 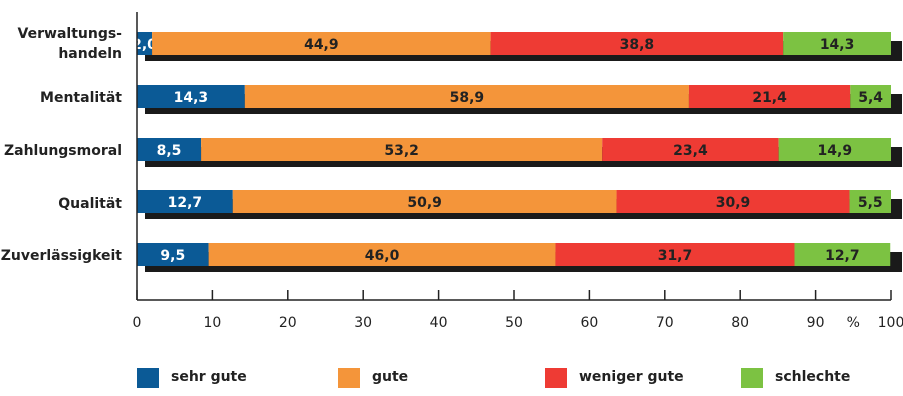 I want to click on data-label: 31,7, so click(x=675, y=256).